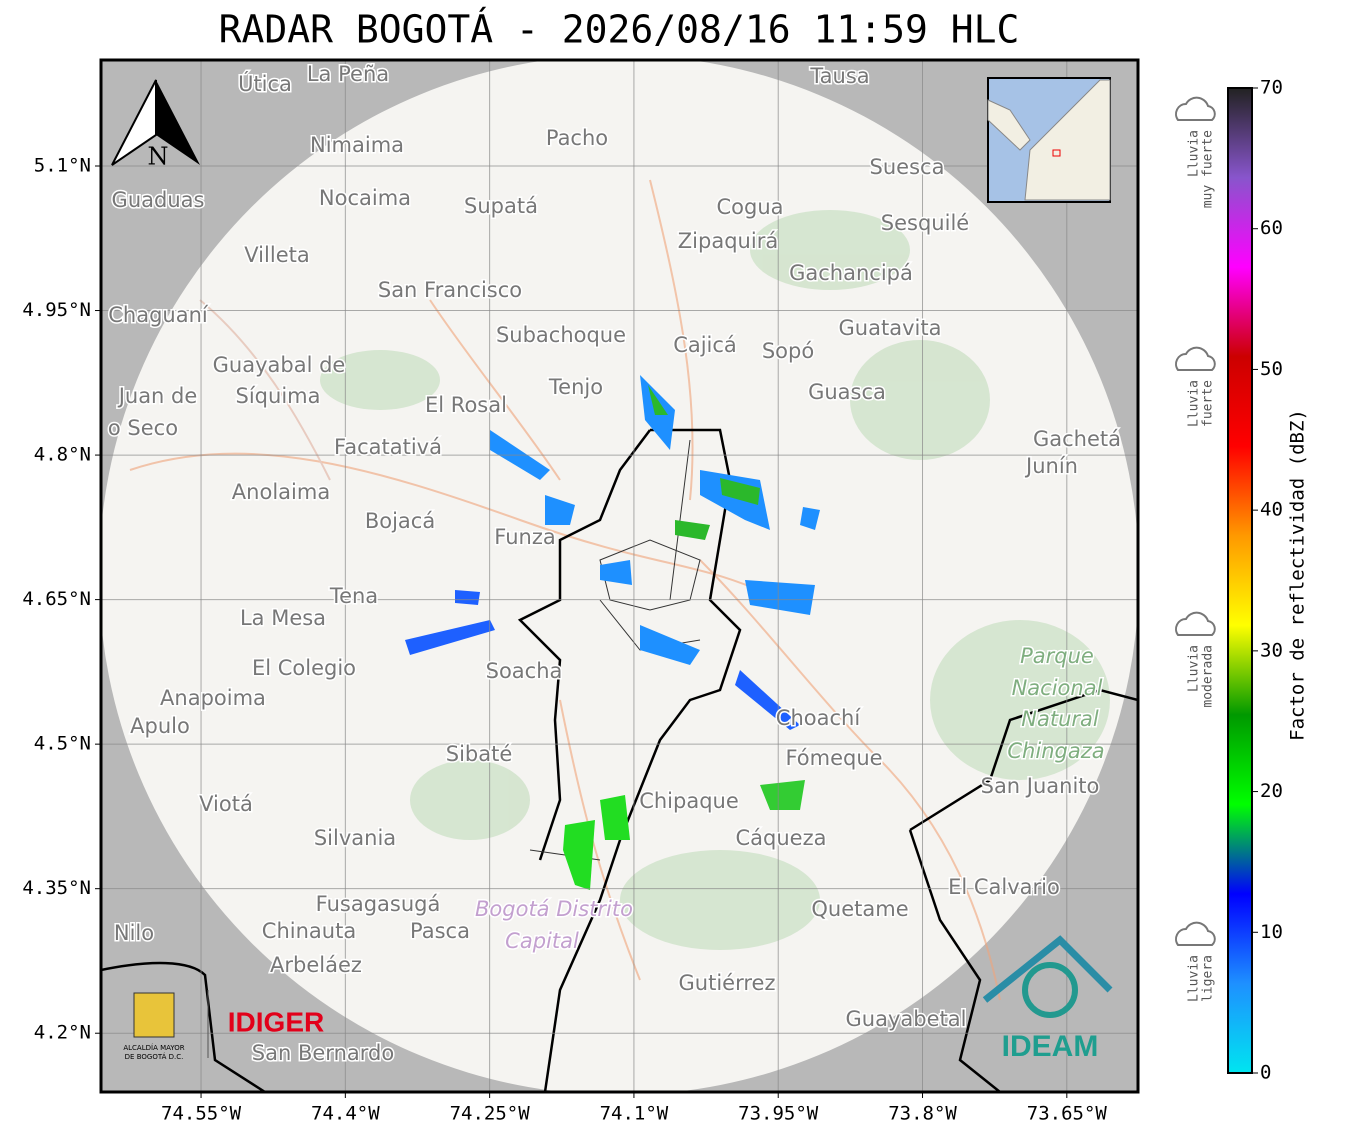  What do you see at coordinates (160, 726) in the screenshot?
I see `place-label: Apulo` at bounding box center [160, 726].